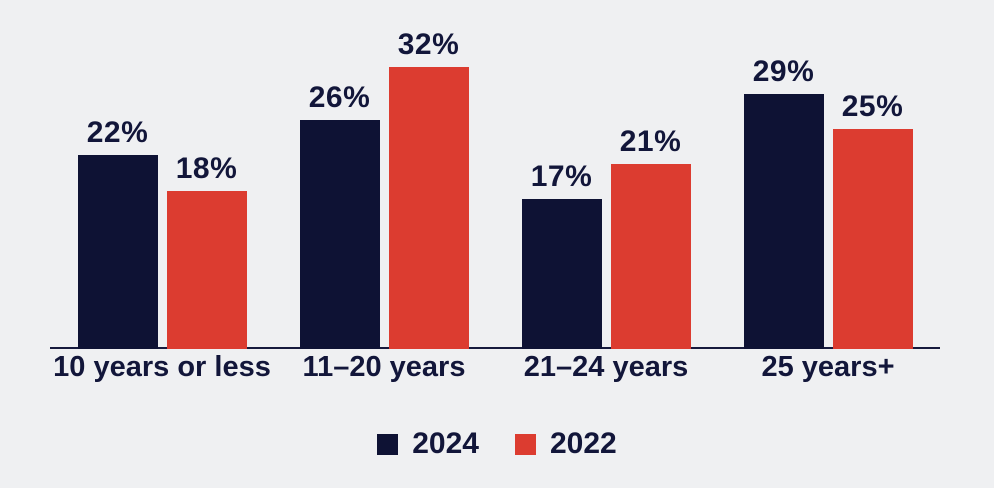  I want to click on bar-2022: 25%, so click(872, 219).